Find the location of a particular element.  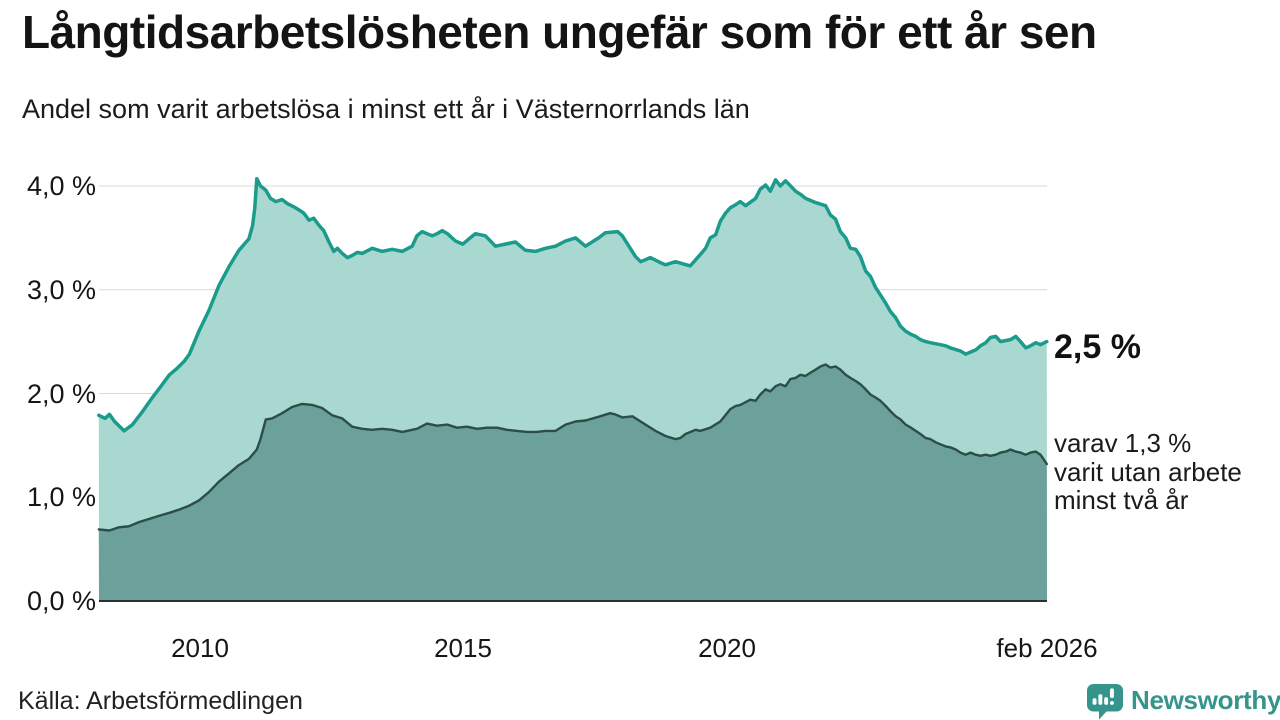

source-attribution: Källa: Arbetsförmedlingen is located at coordinates (160, 701).